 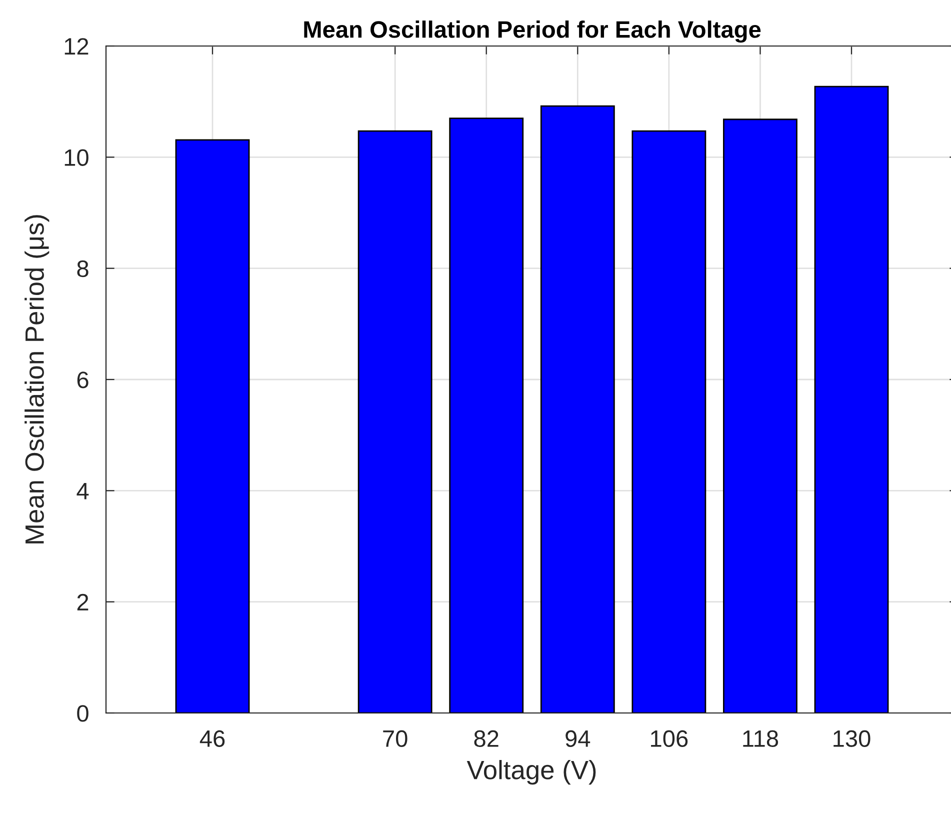 What do you see at coordinates (37, 379) in the screenshot?
I see `y-axis-title: Mean Oscillation Period (μs)` at bounding box center [37, 379].